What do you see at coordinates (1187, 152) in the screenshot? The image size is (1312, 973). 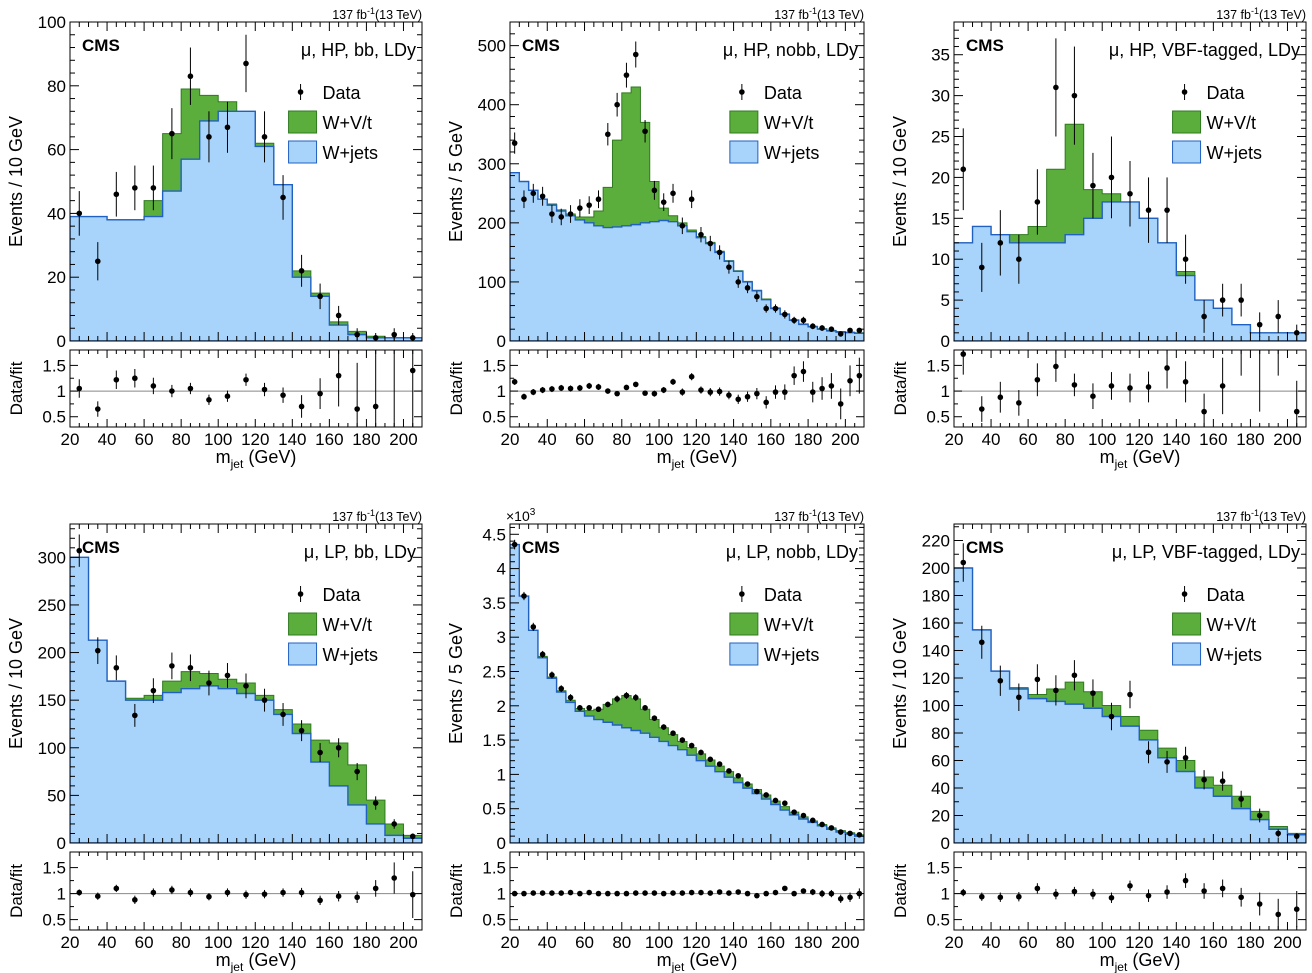 I see `legend-wjets-swatch` at bounding box center [1187, 152].